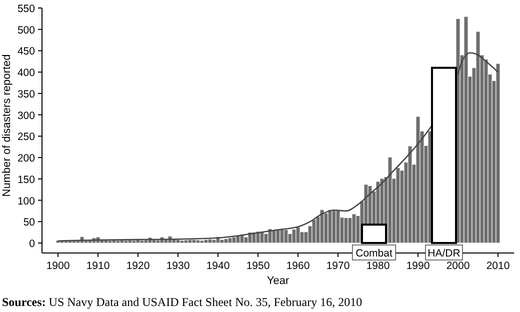 This screenshot has height=312, width=520. Describe the element at coordinates (374, 254) in the screenshot. I see `series-label: Combat` at that location.